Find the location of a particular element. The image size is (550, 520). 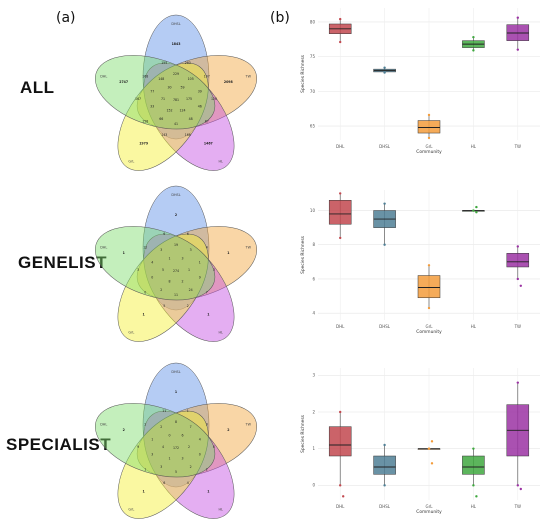

venn-count: 124 is located at coordinates (182, 110).